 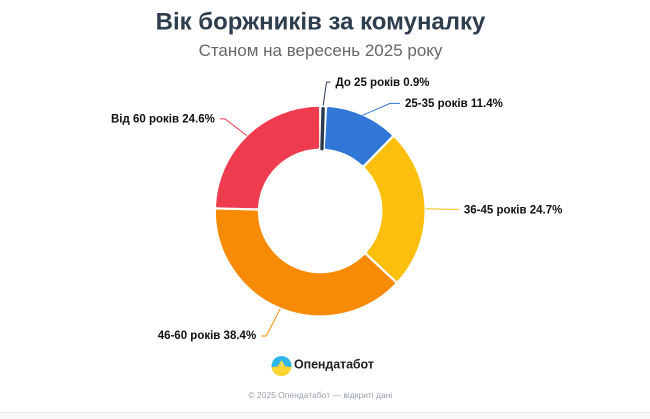 What do you see at coordinates (320, 395) in the screenshot?
I see `svg-text:© 2025 Опендатабот — відкриті: © 2025 Опендатабот — відкриті дані` at bounding box center [320, 395].